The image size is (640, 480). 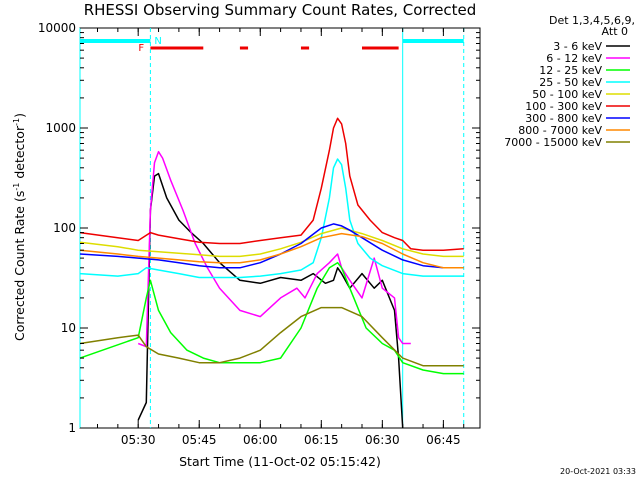 What do you see at coordinates (141, 48) in the screenshot?
I see `flare-flag-label: F` at bounding box center [141, 48].